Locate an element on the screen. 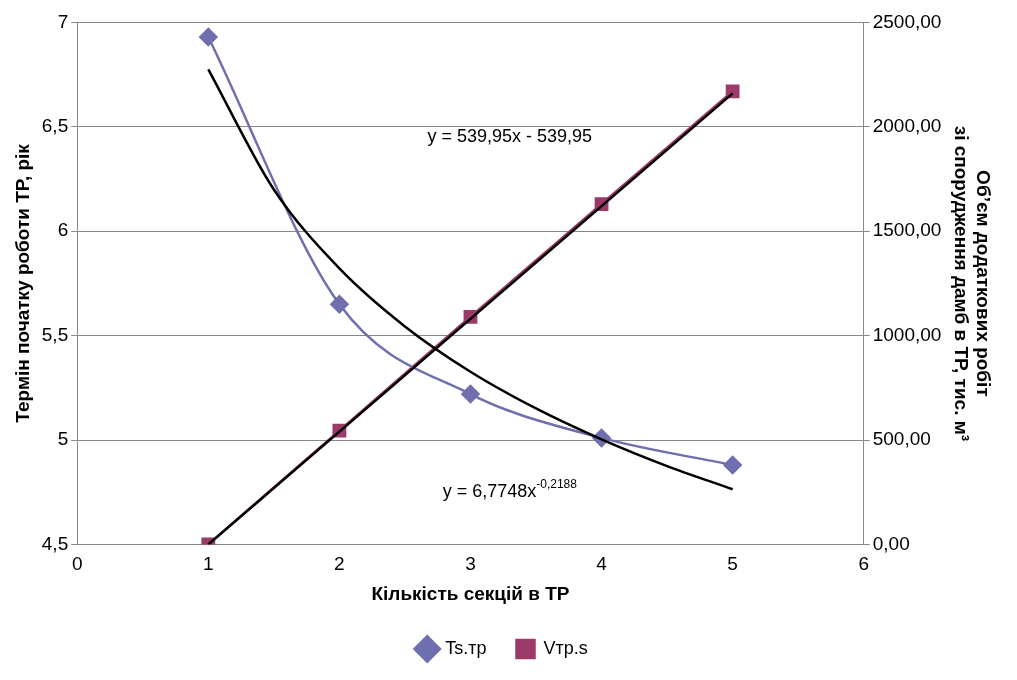 This screenshot has height=680, width=1017. y2-tick-label: 1500,00 is located at coordinates (907, 230).